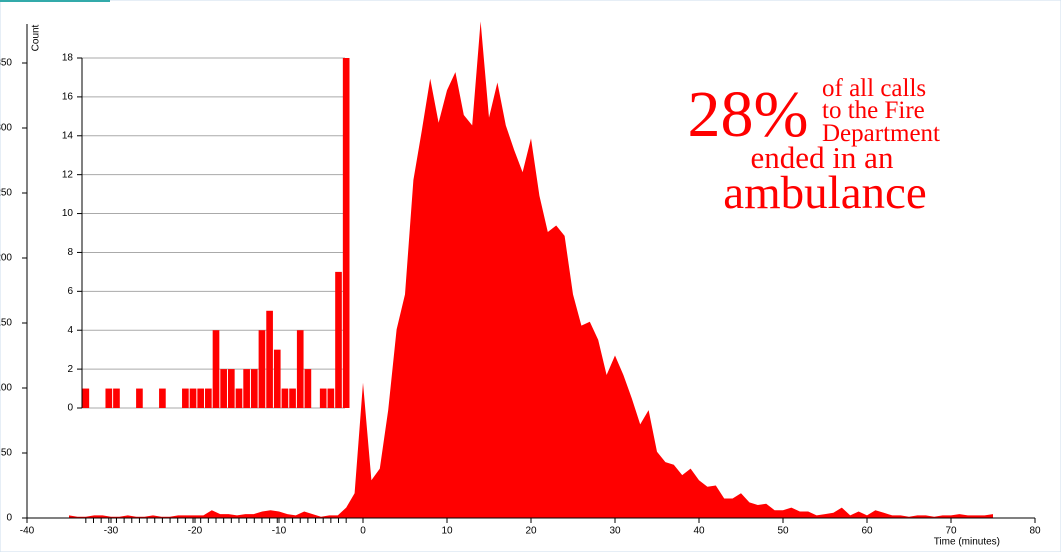 This screenshot has width=1061, height=552. Describe the element at coordinates (822, 157) in the screenshot. I see `annotation: ended in an` at that location.